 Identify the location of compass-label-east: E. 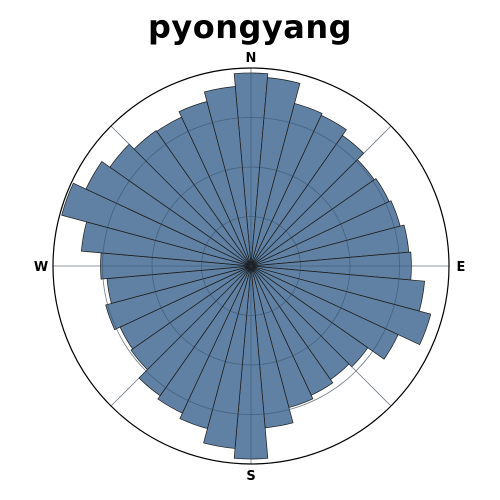
(461, 267).